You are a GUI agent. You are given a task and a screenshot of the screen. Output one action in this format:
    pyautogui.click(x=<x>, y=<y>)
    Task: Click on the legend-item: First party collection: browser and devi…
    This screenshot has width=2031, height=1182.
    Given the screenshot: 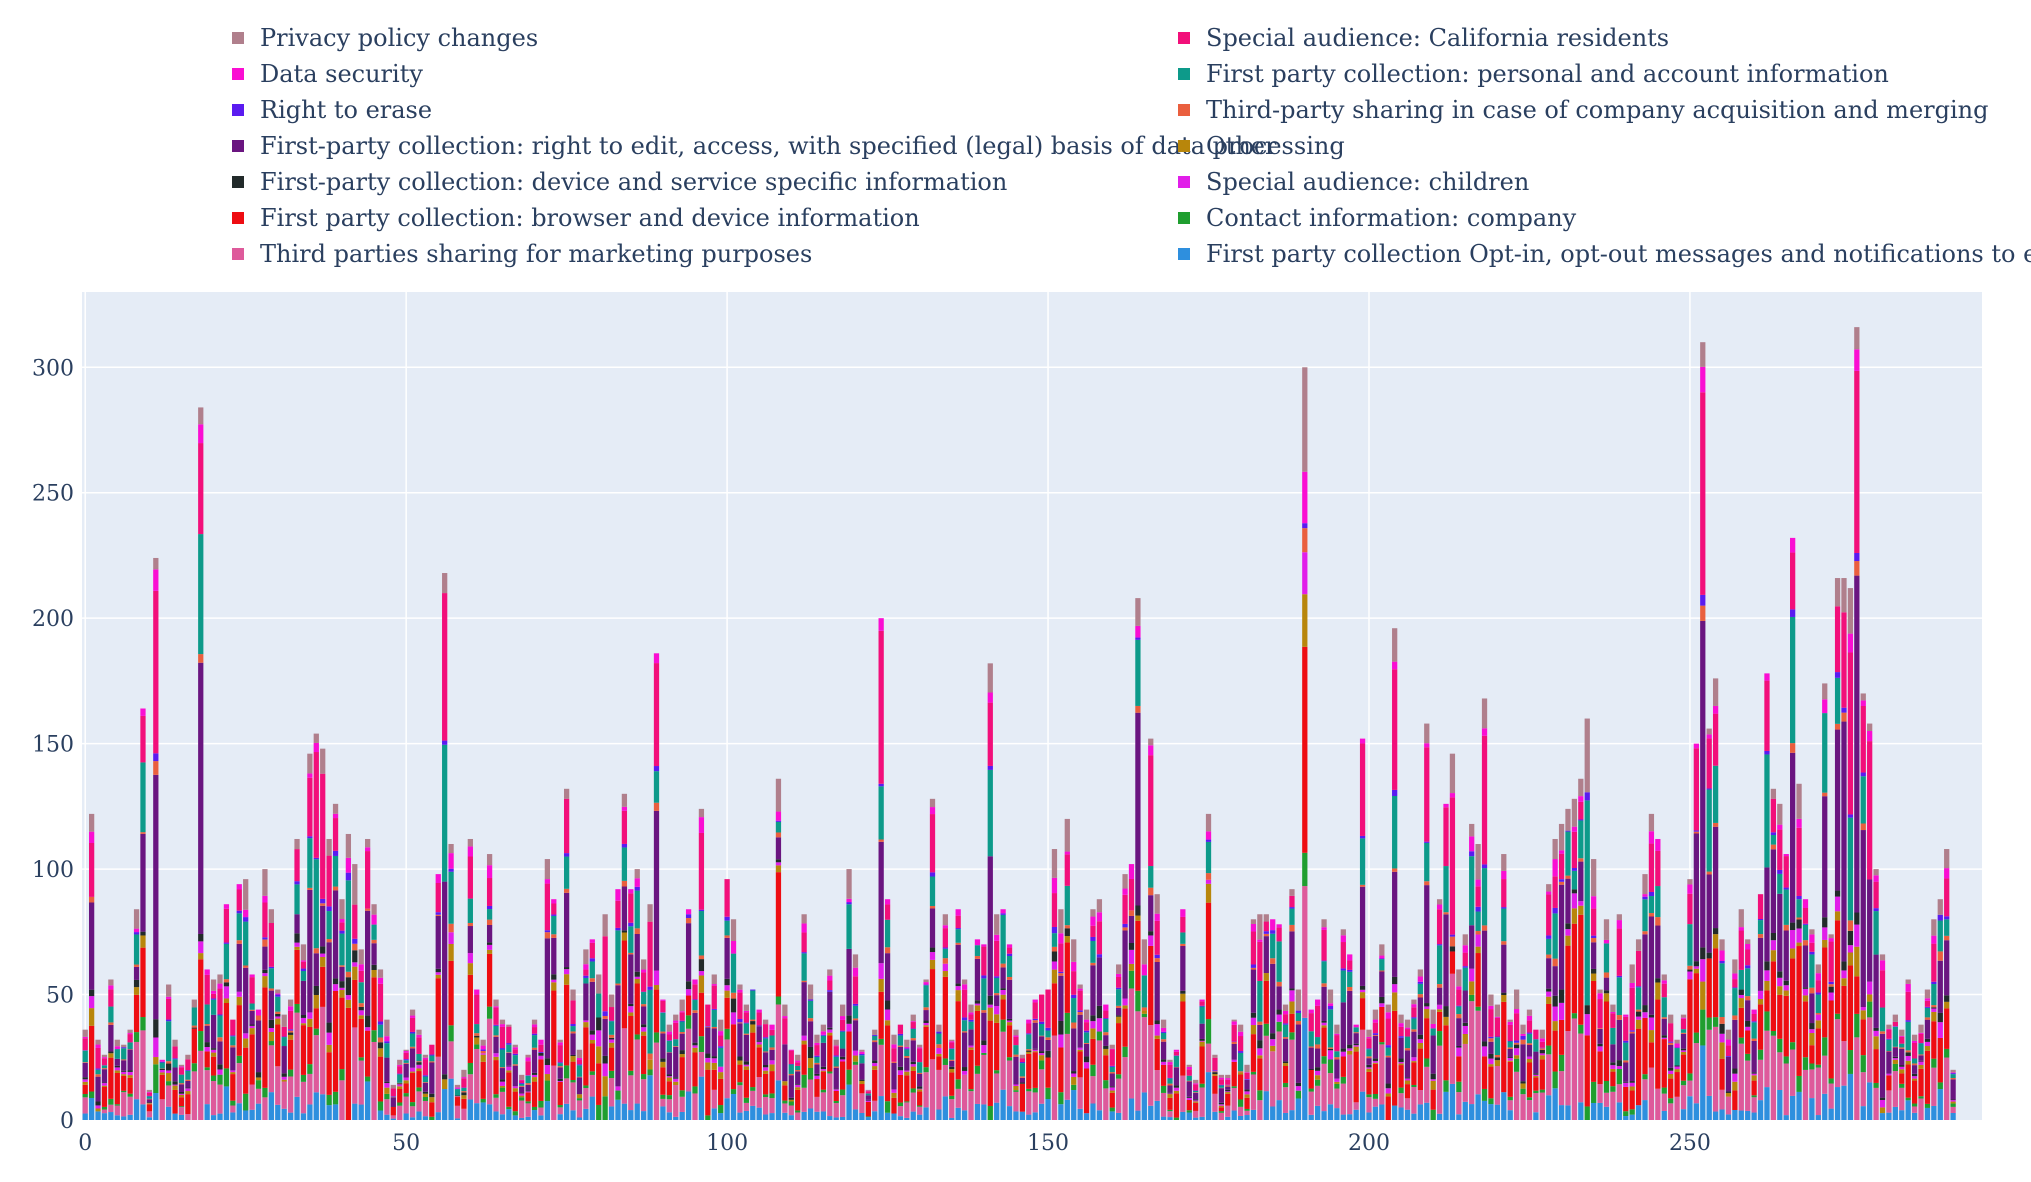 What is the action you would take?
    pyautogui.click(x=788, y=218)
    